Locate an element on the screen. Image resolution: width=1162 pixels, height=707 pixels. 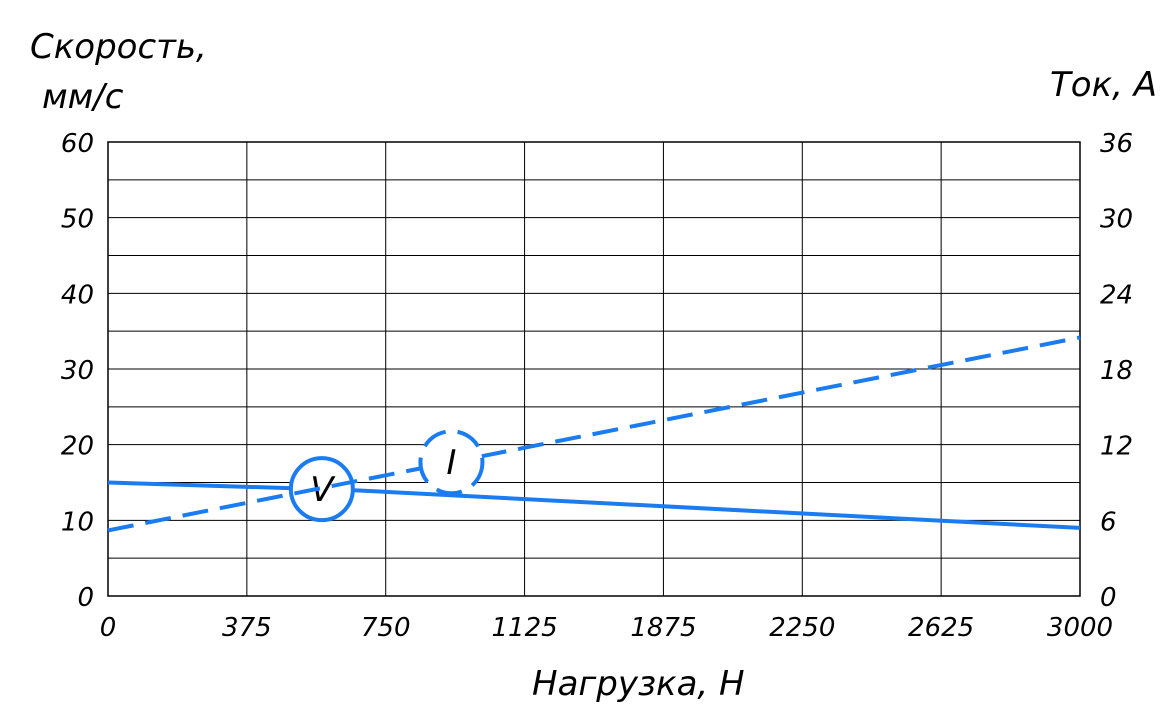
x-tick-label: 750 is located at coordinates (386, 628).